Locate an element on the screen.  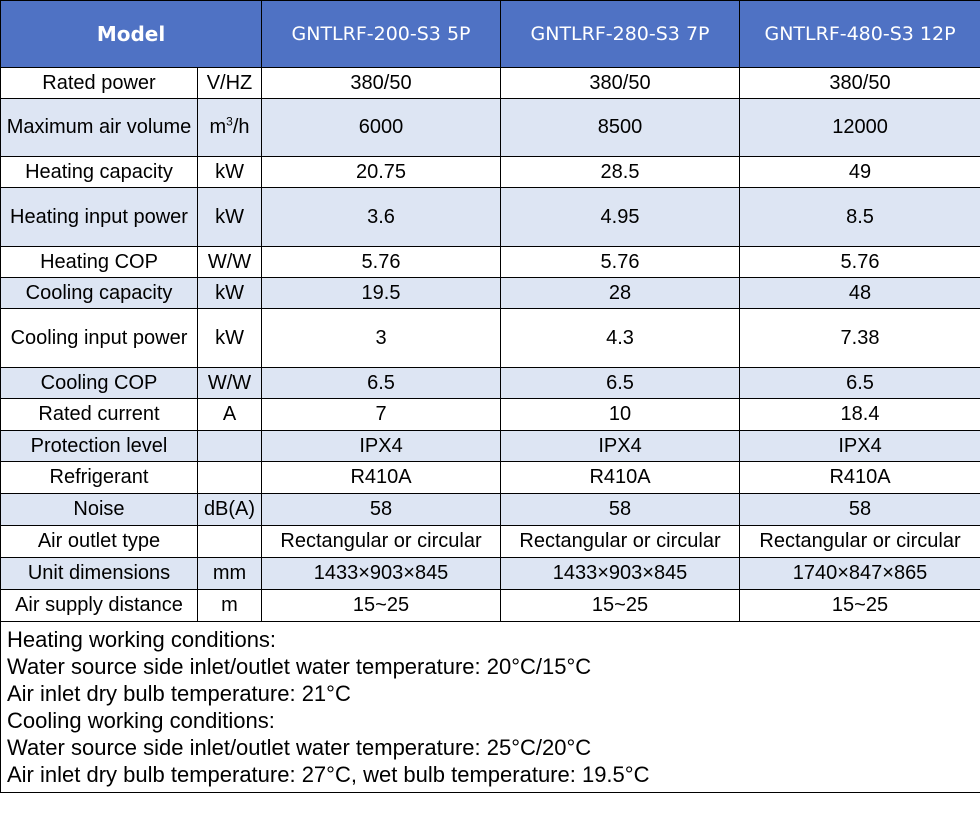
value-cell: 10 is located at coordinates (620, 414).